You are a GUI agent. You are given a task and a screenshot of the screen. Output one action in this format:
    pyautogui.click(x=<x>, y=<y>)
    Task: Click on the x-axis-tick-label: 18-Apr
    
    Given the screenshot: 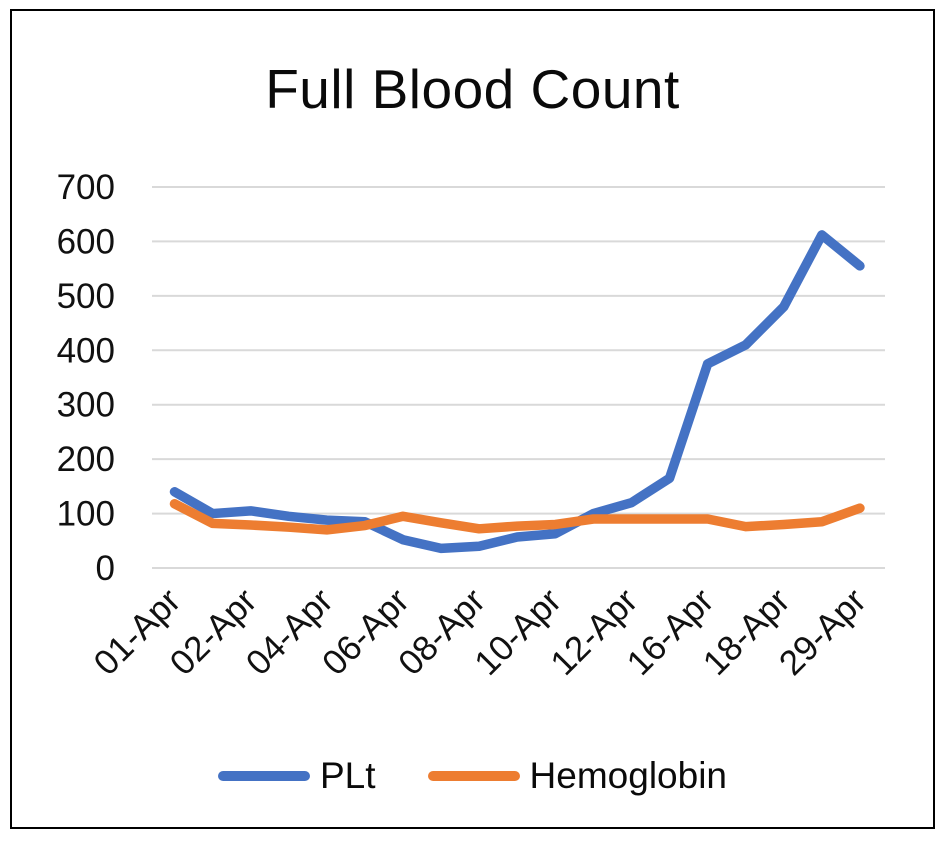 What is the action you would take?
    pyautogui.click(x=747, y=632)
    